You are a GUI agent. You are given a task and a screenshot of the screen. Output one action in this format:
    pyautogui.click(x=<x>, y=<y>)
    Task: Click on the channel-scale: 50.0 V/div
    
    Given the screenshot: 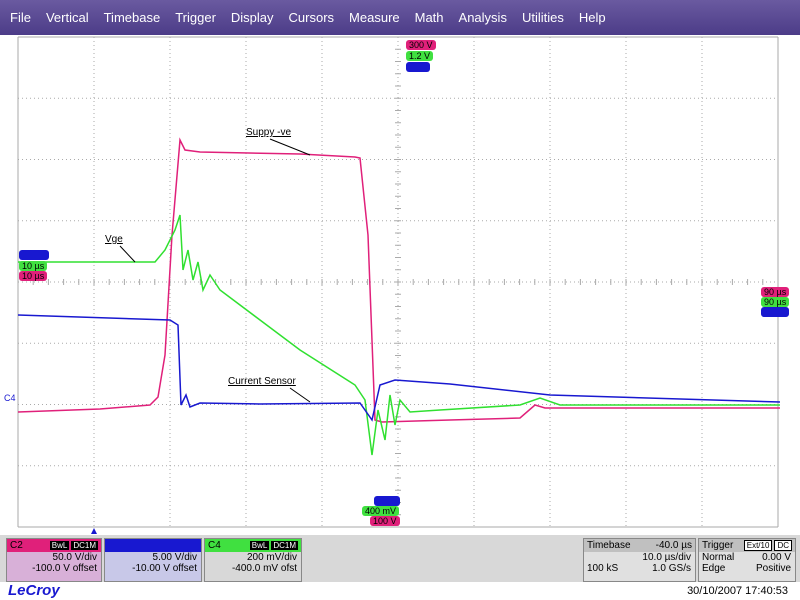 What is the action you would take?
    pyautogui.click(x=74, y=557)
    